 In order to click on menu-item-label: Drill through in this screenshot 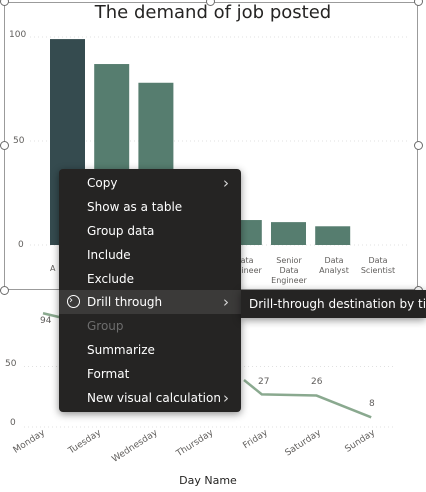, I will do `click(125, 302)`.